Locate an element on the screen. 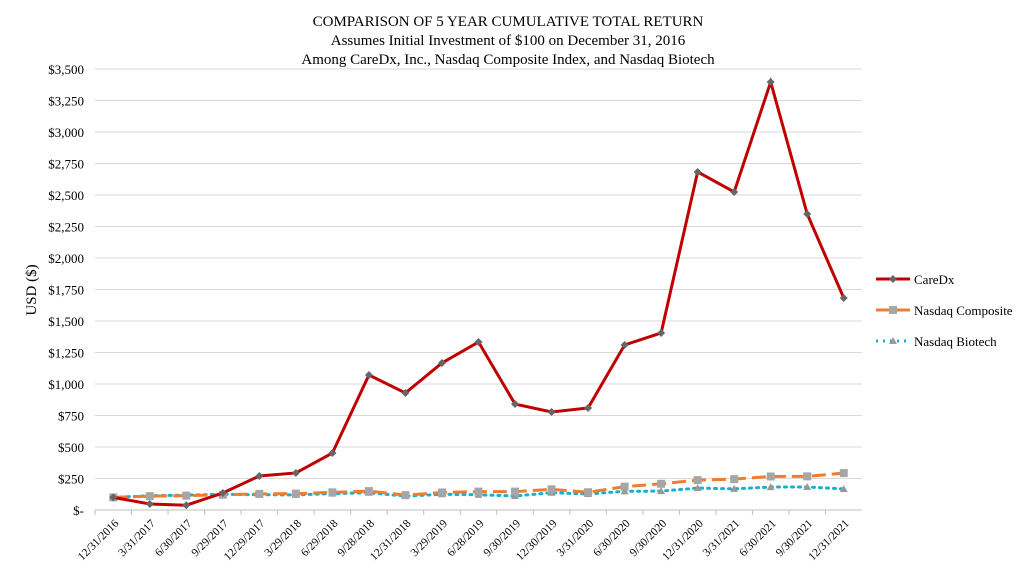 Image resolution: width=1029 pixels, height=578 pixels. y-tick-label: $2,250 is located at coordinates (66, 227).